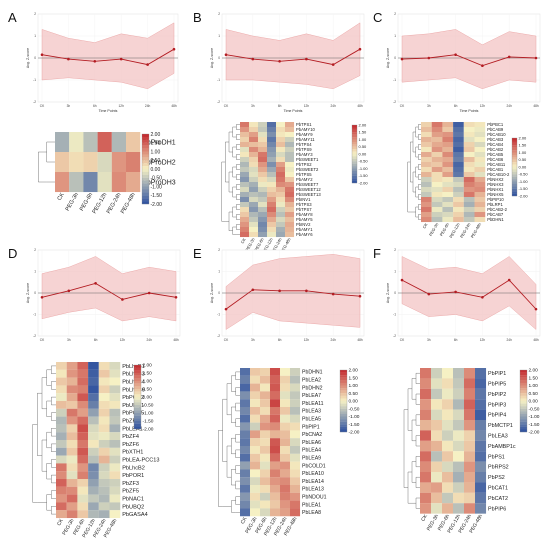  What do you see at coordinates (495, 154) in the screenshot?
I see `gene-label: PbCAB5` at bounding box center [495, 154].